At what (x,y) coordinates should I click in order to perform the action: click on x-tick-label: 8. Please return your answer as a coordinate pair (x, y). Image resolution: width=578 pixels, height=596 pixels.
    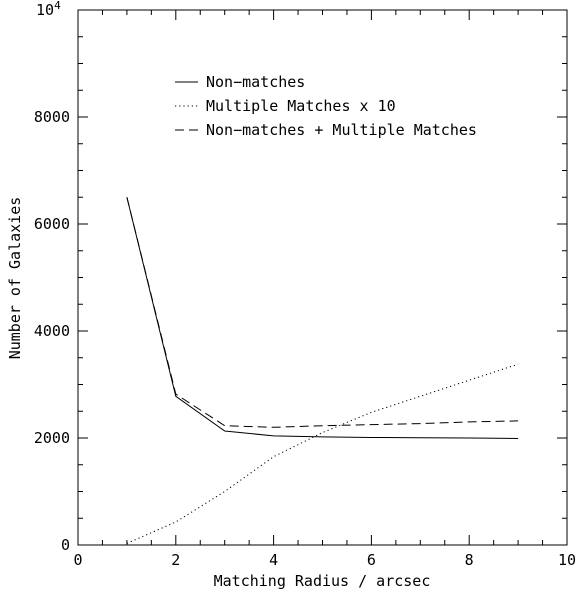
    Looking at the image, I should click on (469, 560).